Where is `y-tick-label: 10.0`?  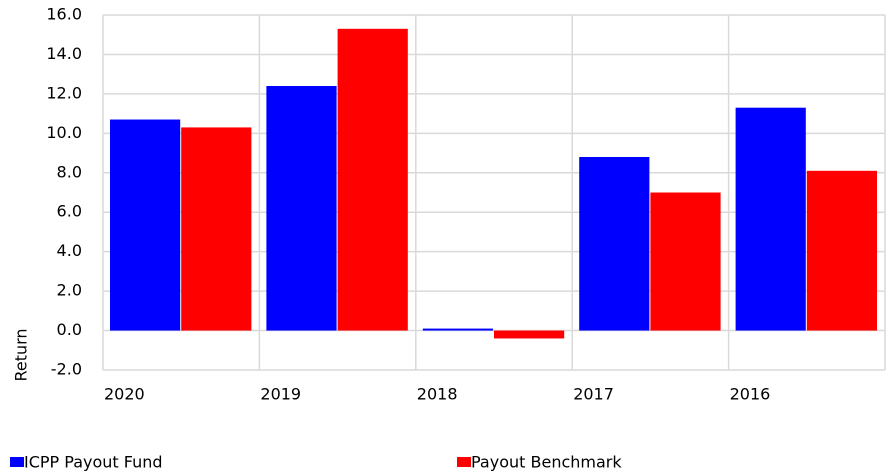 y-tick-label: 10.0 is located at coordinates (64, 132).